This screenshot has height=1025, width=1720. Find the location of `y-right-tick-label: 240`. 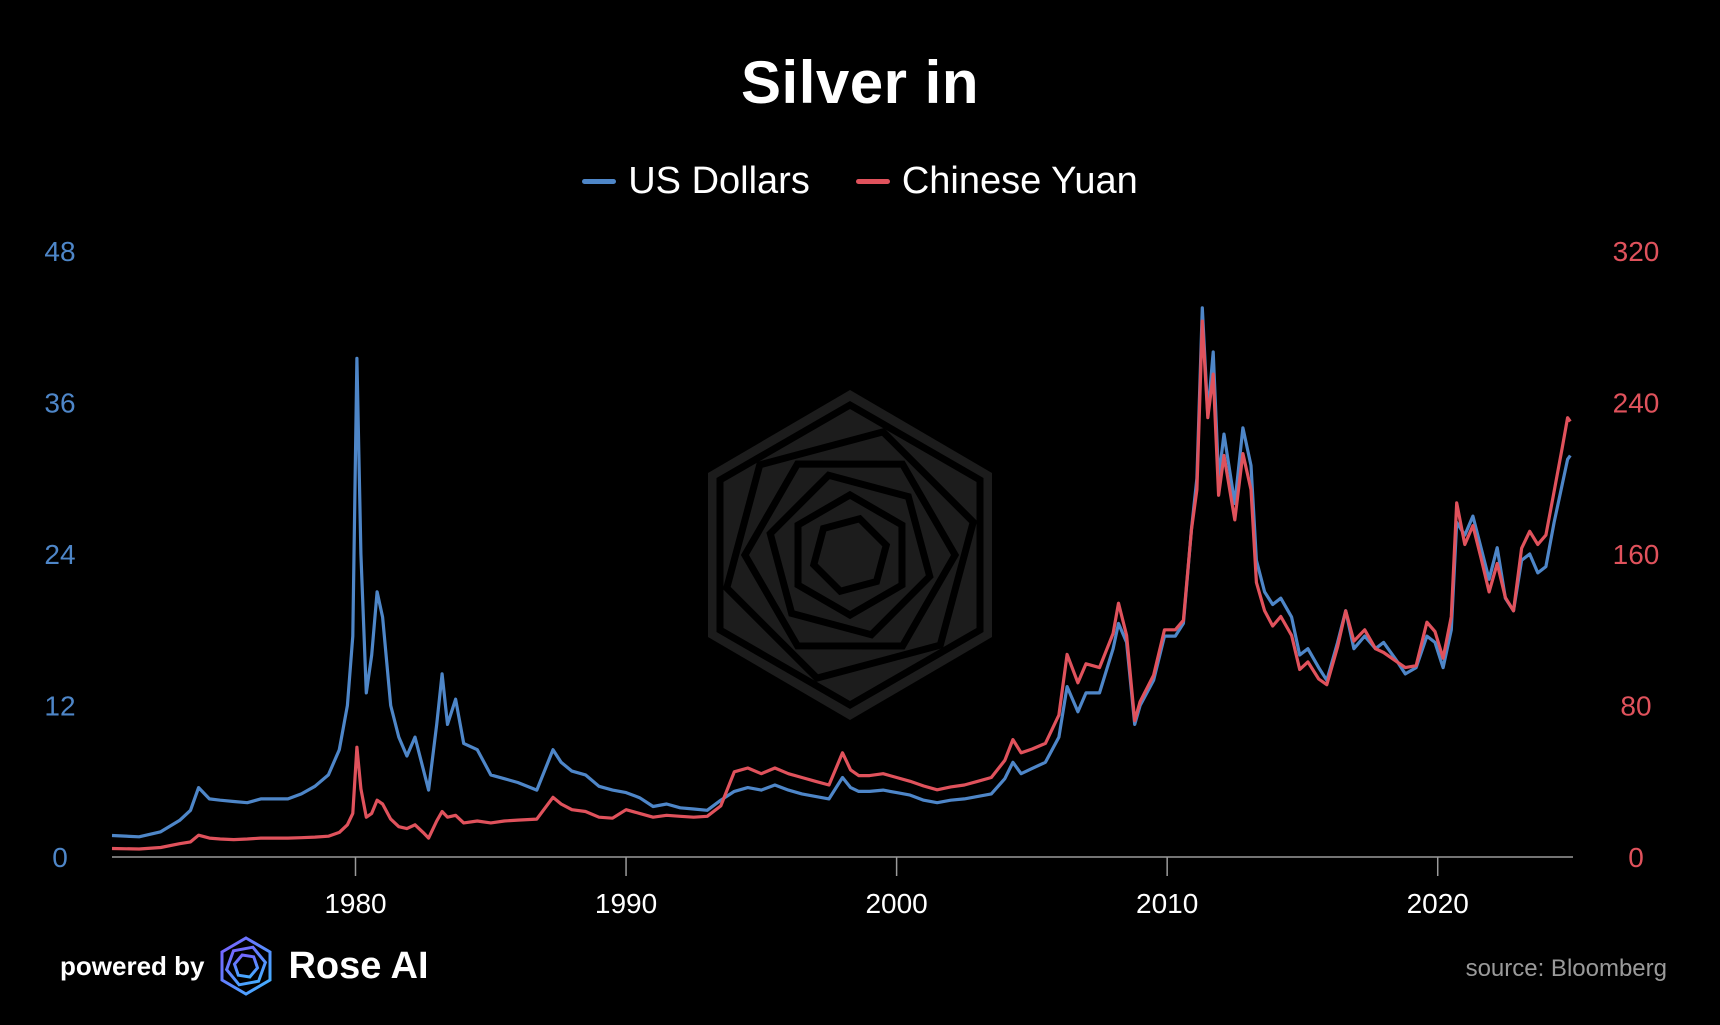

y-right-tick-label: 240 is located at coordinates (1636, 403).